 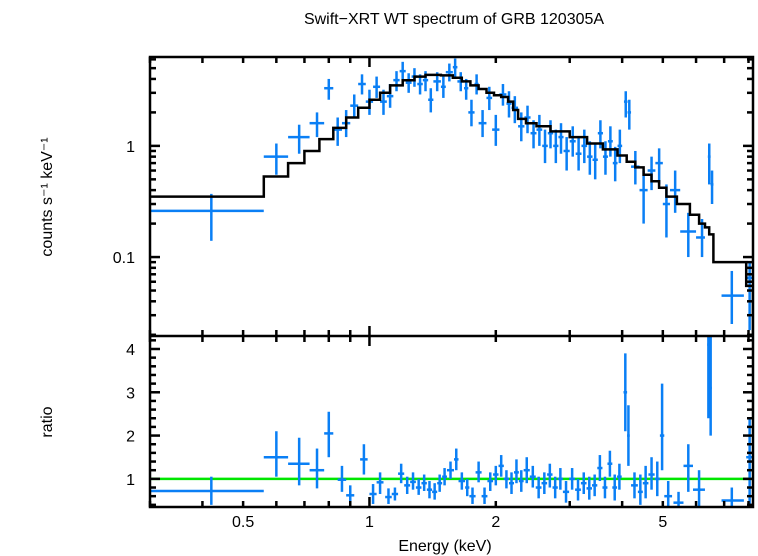 What do you see at coordinates (444, 546) in the screenshot?
I see `x-axis-label: Energy (keV)` at bounding box center [444, 546].